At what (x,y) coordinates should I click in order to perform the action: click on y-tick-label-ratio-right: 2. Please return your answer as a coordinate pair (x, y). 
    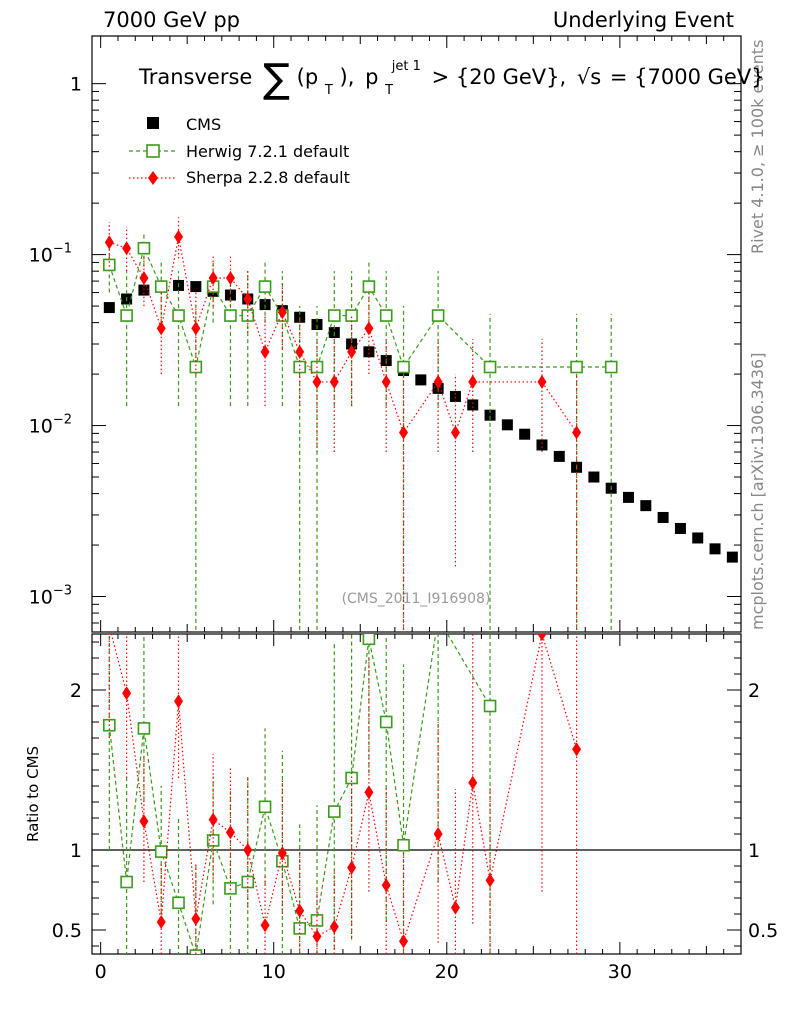
    Looking at the image, I should click on (754, 691).